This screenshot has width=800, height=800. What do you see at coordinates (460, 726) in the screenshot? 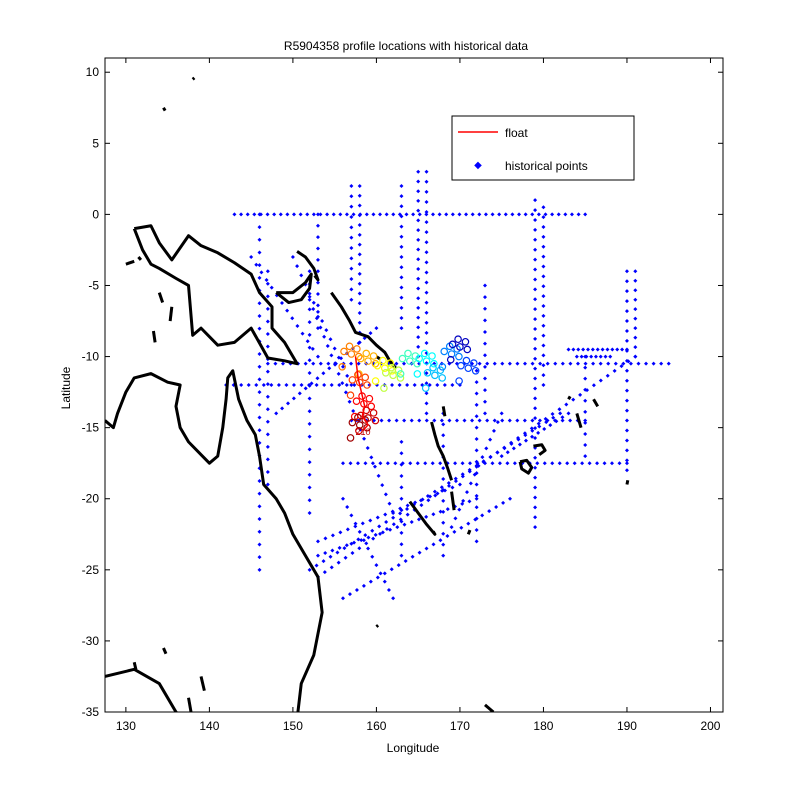
I see `x-tick-label: 170` at bounding box center [460, 726].